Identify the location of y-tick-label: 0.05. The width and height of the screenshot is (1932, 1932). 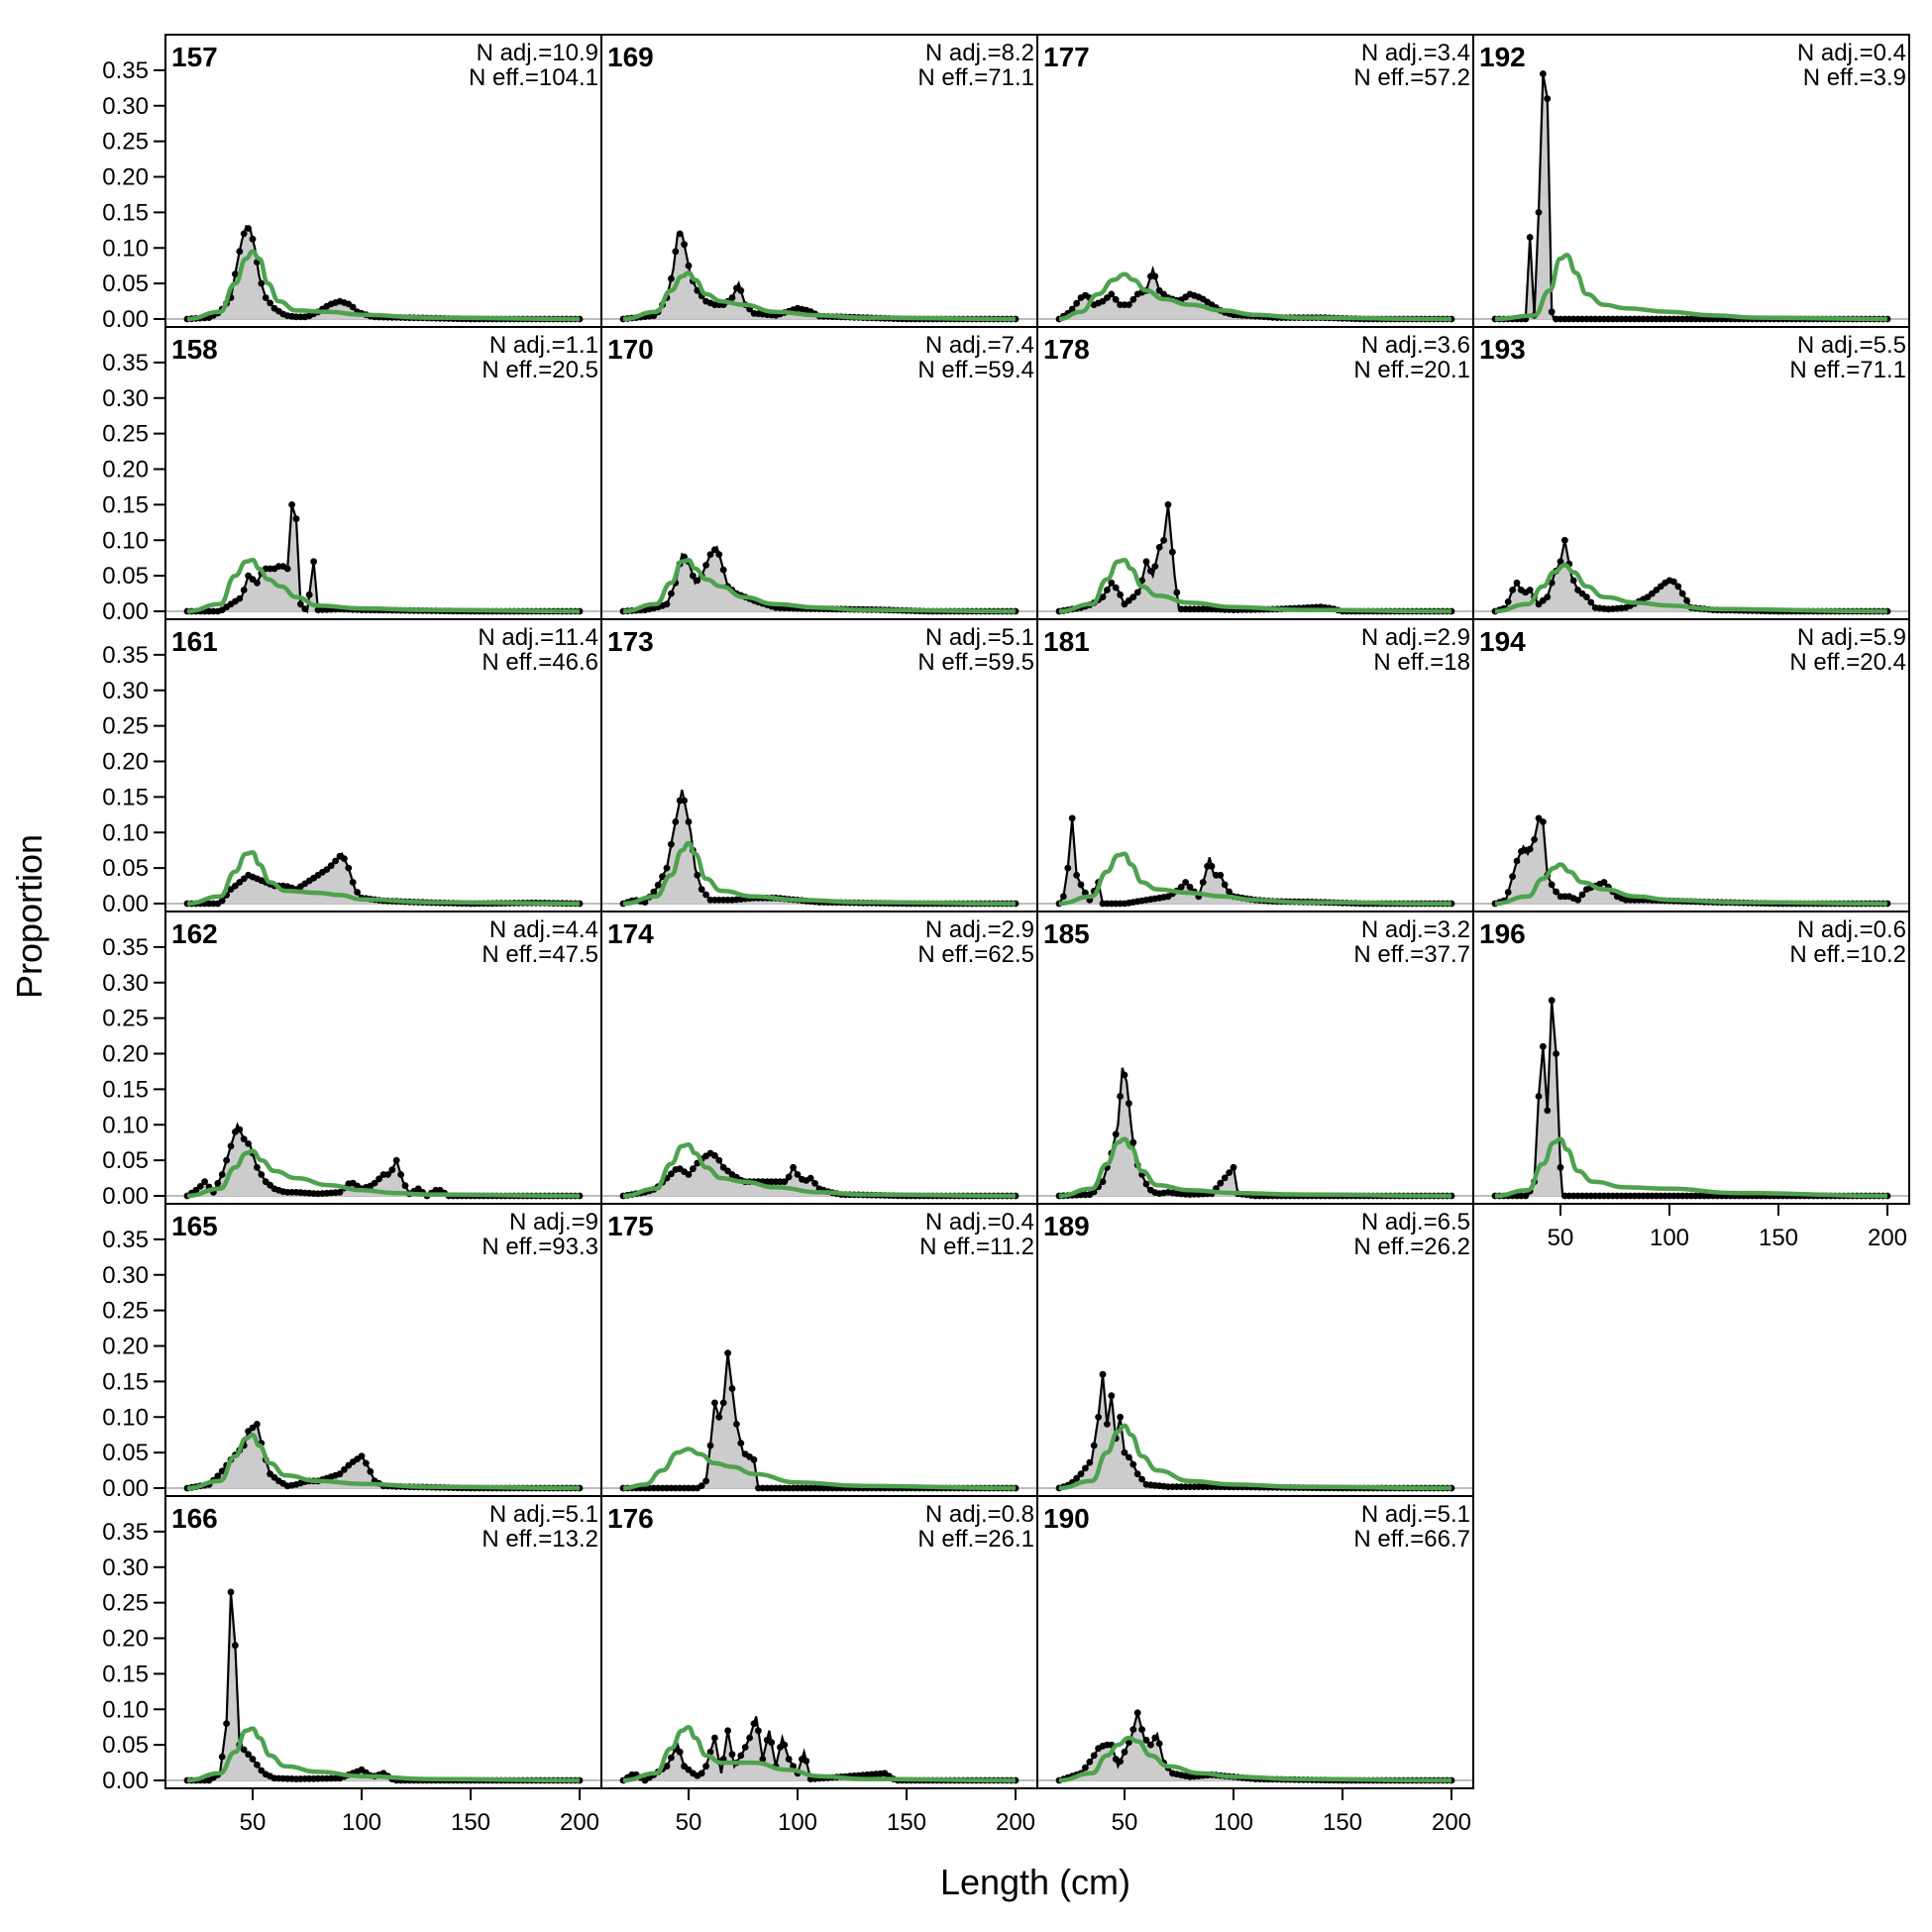
(125, 1453).